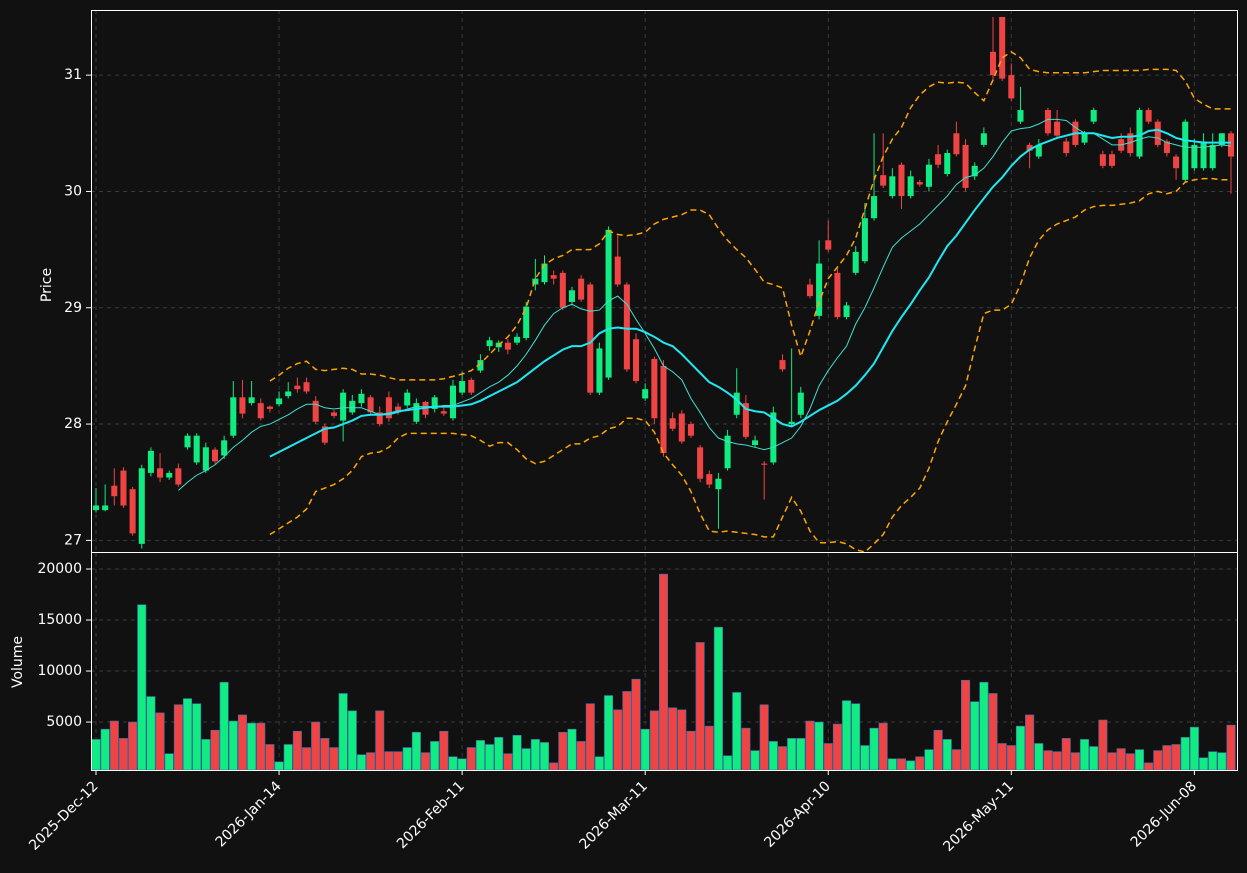  Describe the element at coordinates (47, 285) in the screenshot. I see `y-axis-label: Price` at that location.